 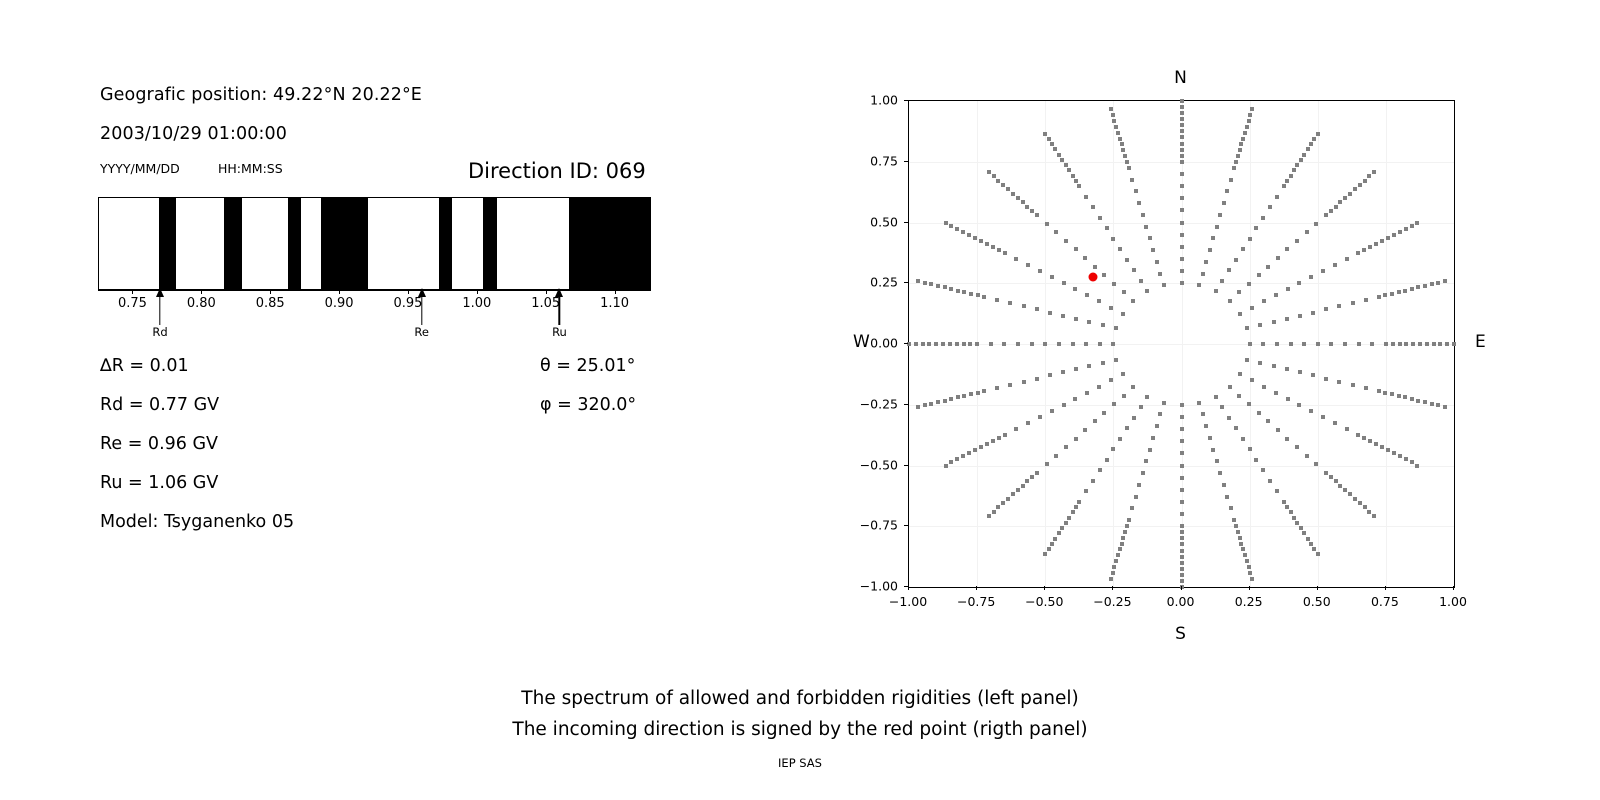 I want to click on marker-stem, so click(x=559, y=307).